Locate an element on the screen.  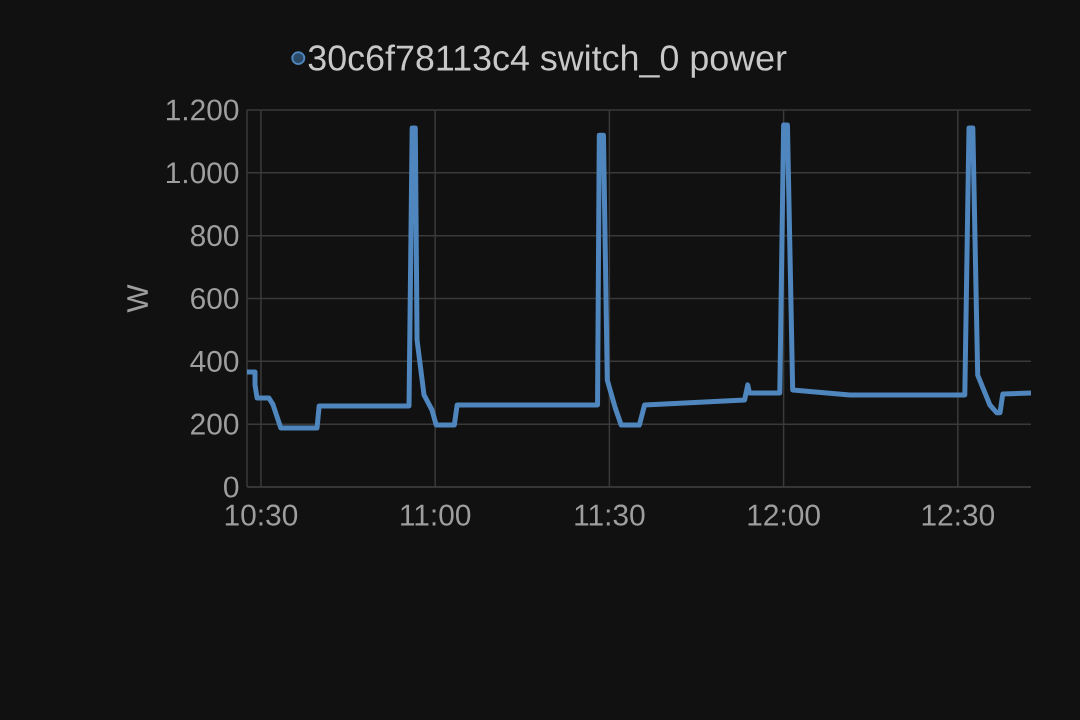
y-tick-label: 1.200 is located at coordinates (202, 110).